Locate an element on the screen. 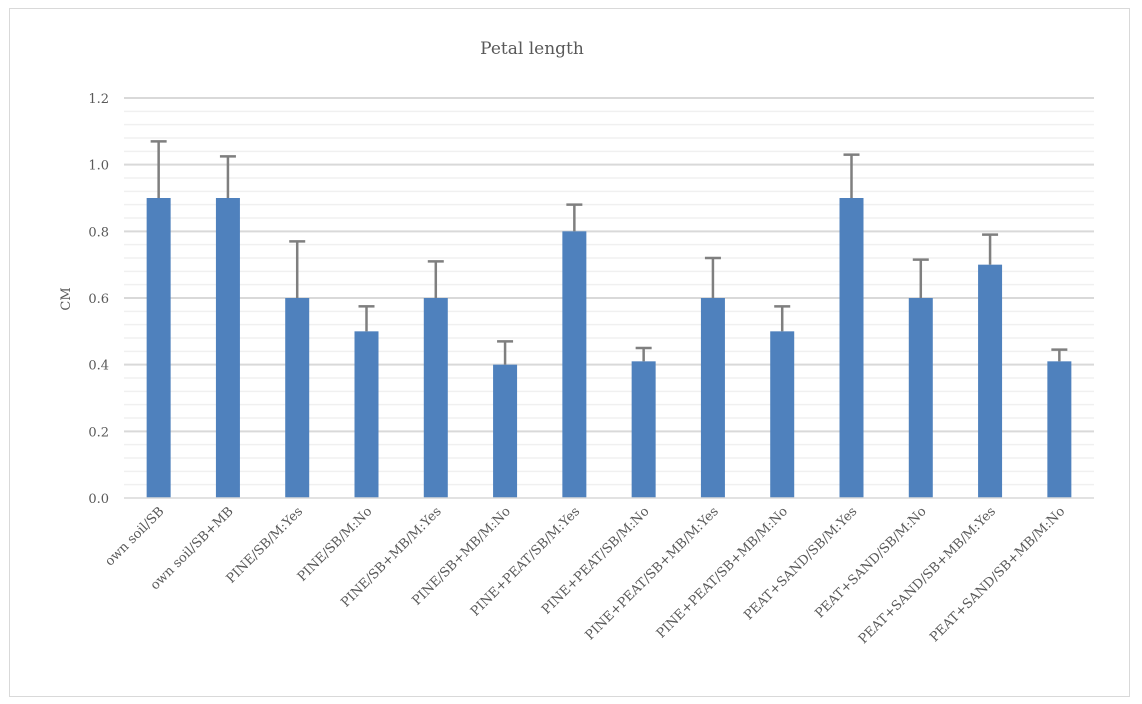 This screenshot has width=1142, height=704. y-axis-label: CM is located at coordinates (66, 298).